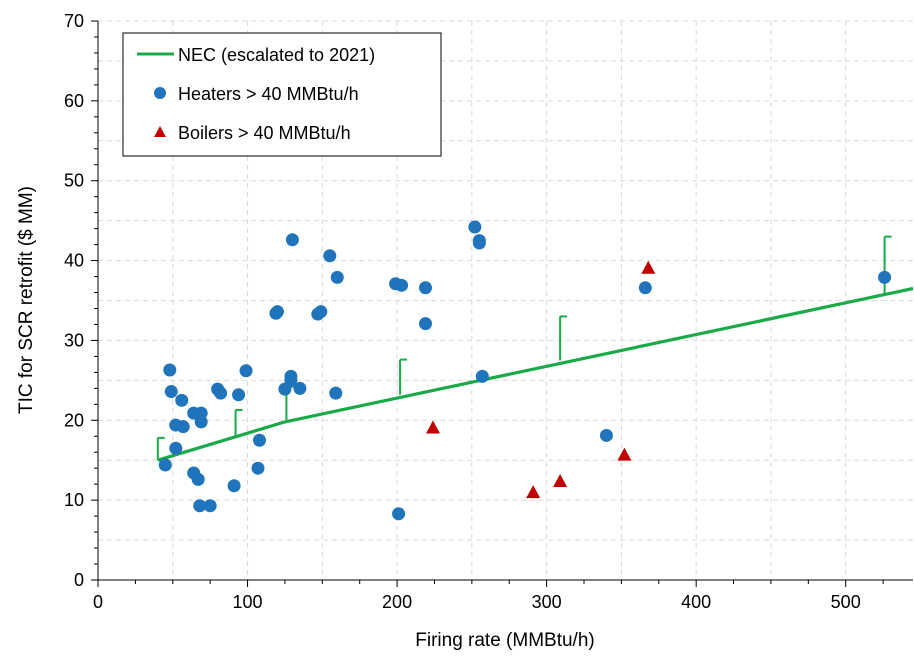 This screenshot has width=914, height=656. What do you see at coordinates (74, 500) in the screenshot?
I see `y-tick-label: 10` at bounding box center [74, 500].